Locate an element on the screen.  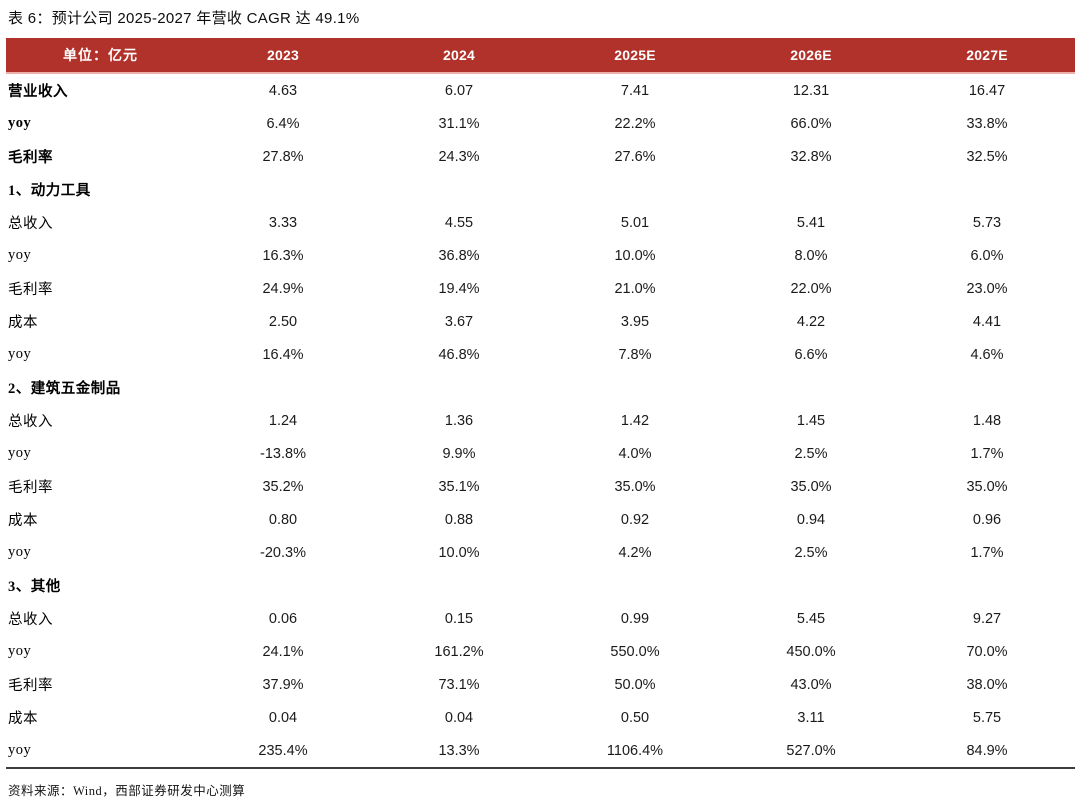
row-label: 营业收入 is located at coordinates (38, 92).